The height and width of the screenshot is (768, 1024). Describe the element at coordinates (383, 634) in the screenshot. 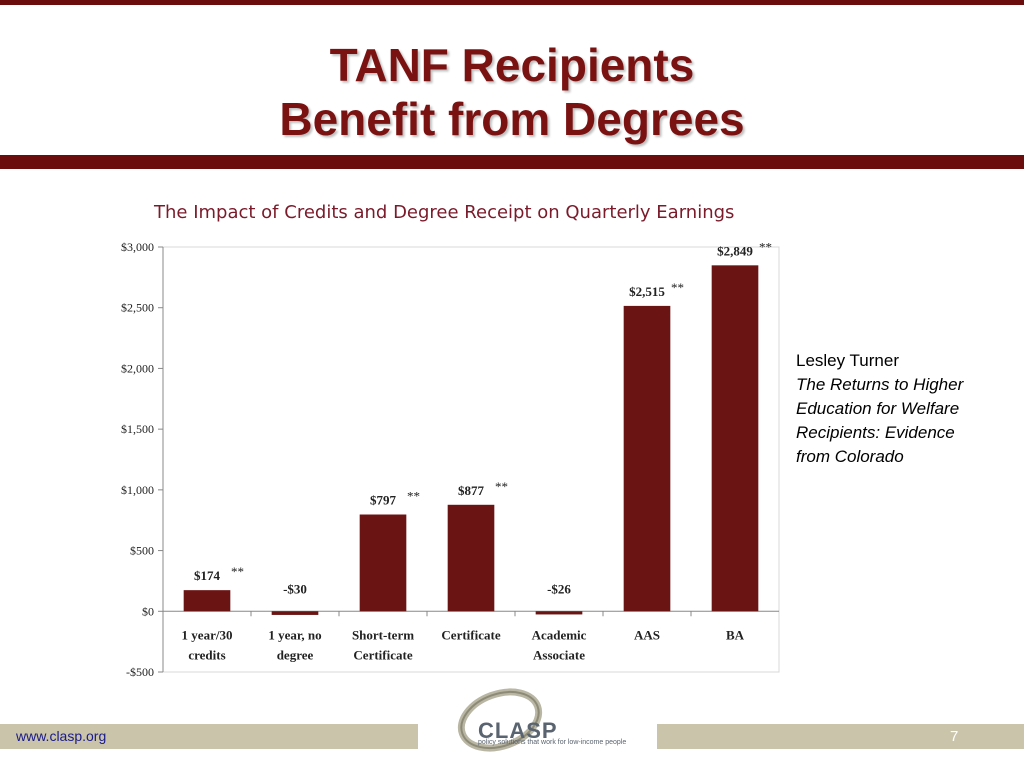

I see `category-label: Short-term` at that location.